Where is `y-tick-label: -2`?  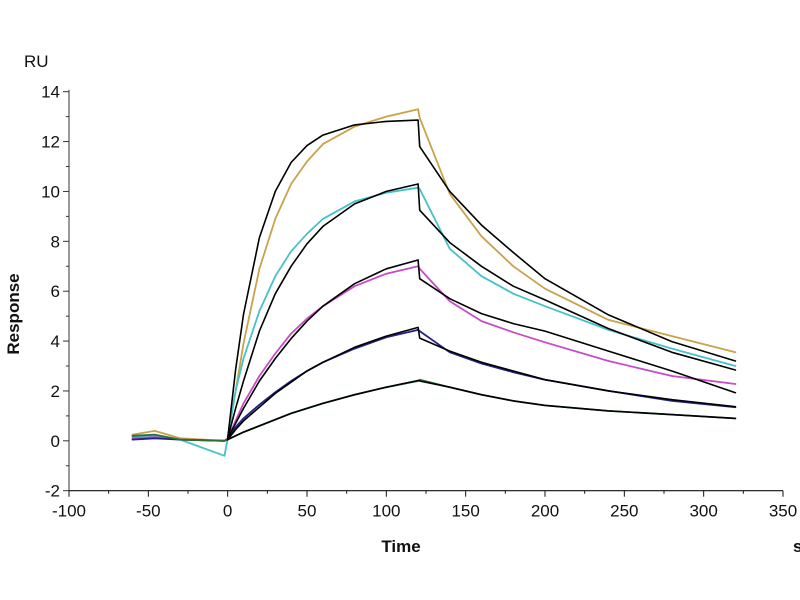
y-tick-label: -2 is located at coordinates (52, 491).